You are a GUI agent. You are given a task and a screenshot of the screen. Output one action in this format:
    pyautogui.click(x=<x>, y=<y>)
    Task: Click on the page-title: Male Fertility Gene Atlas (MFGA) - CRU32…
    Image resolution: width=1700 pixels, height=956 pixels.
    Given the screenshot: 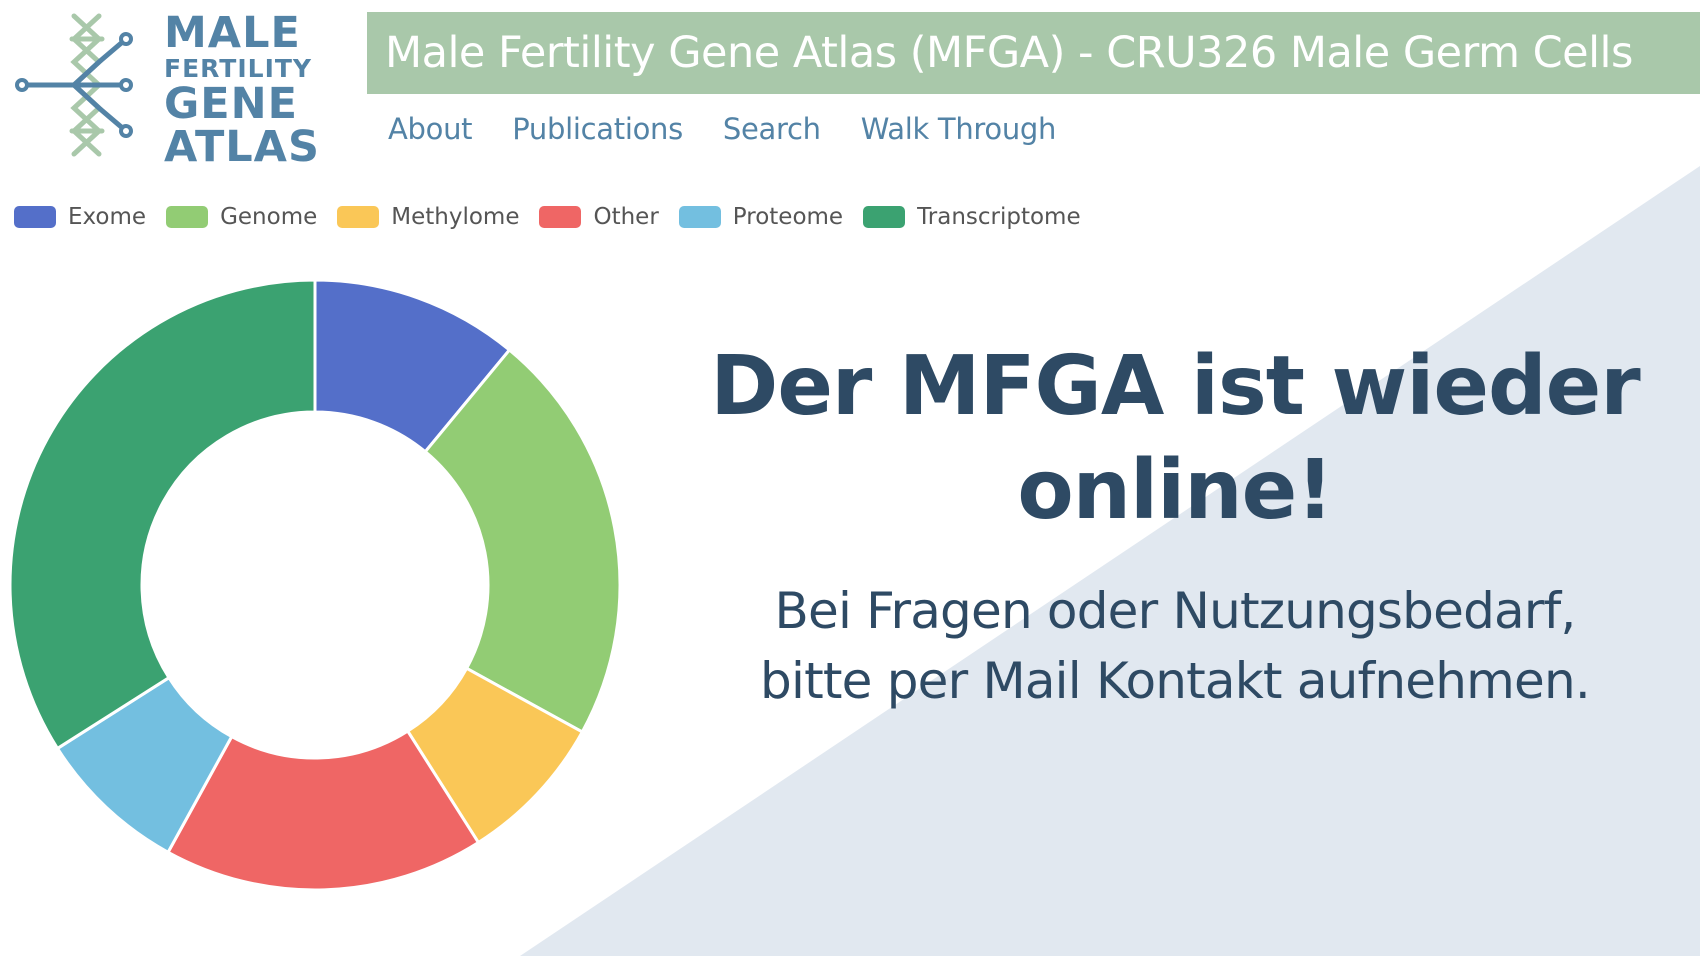 What is the action you would take?
    pyautogui.click(x=1009, y=53)
    